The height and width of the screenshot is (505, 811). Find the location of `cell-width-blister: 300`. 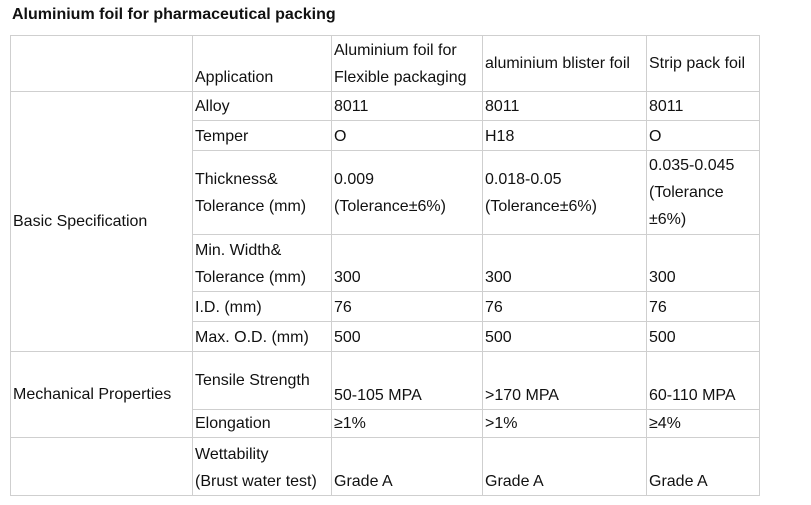

cell-width-blister: 300 is located at coordinates (564, 263).